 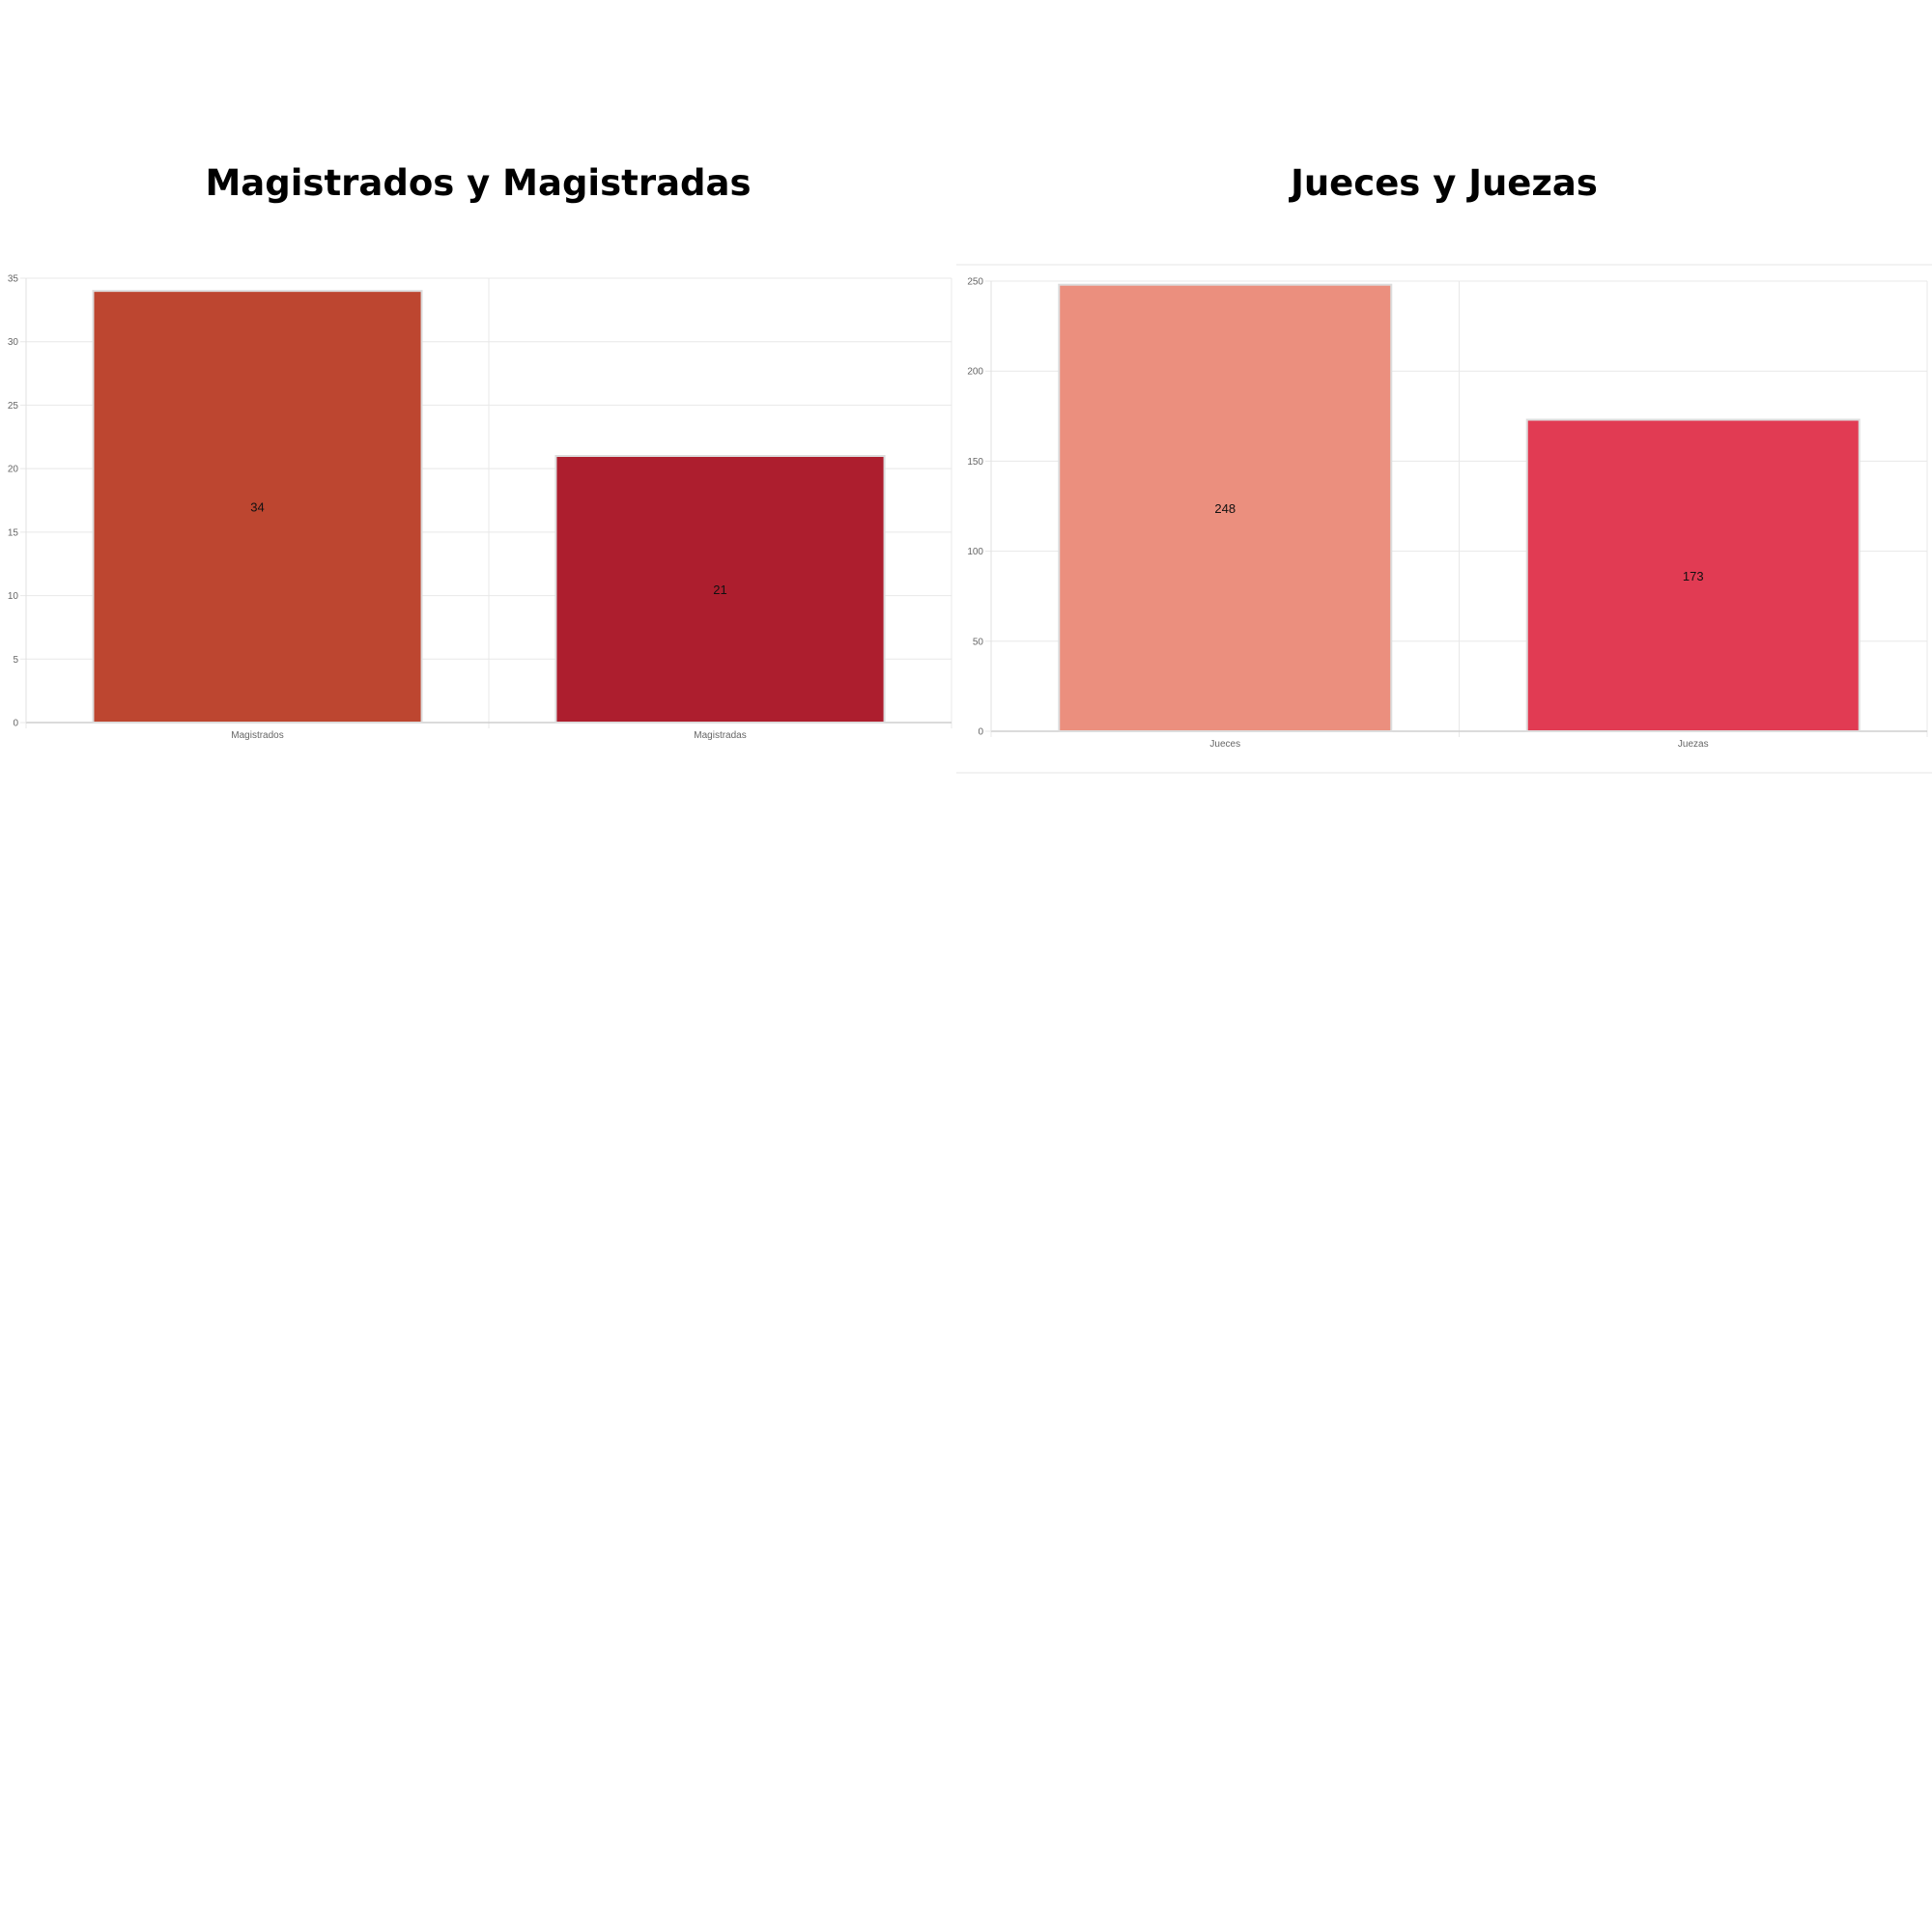 I want to click on y-tick-label: 10, so click(x=13, y=596).